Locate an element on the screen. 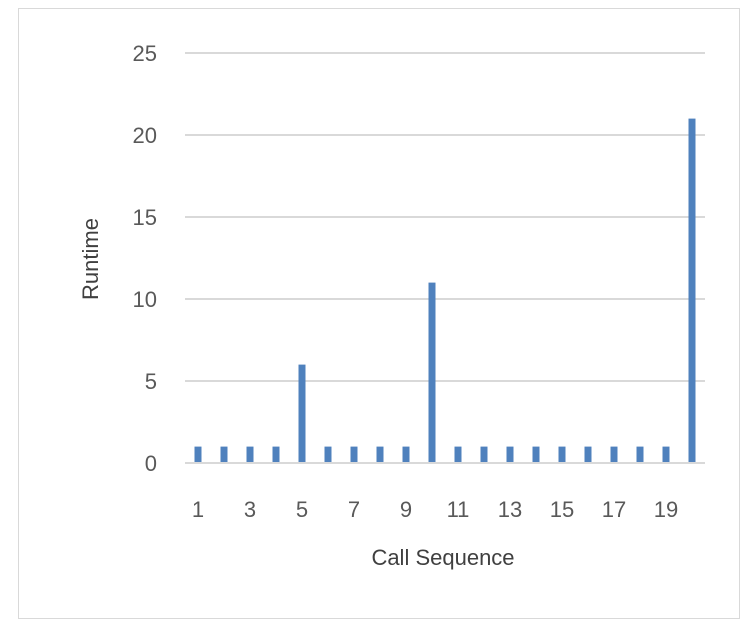  y-tick-label: 10 is located at coordinates (145, 299).